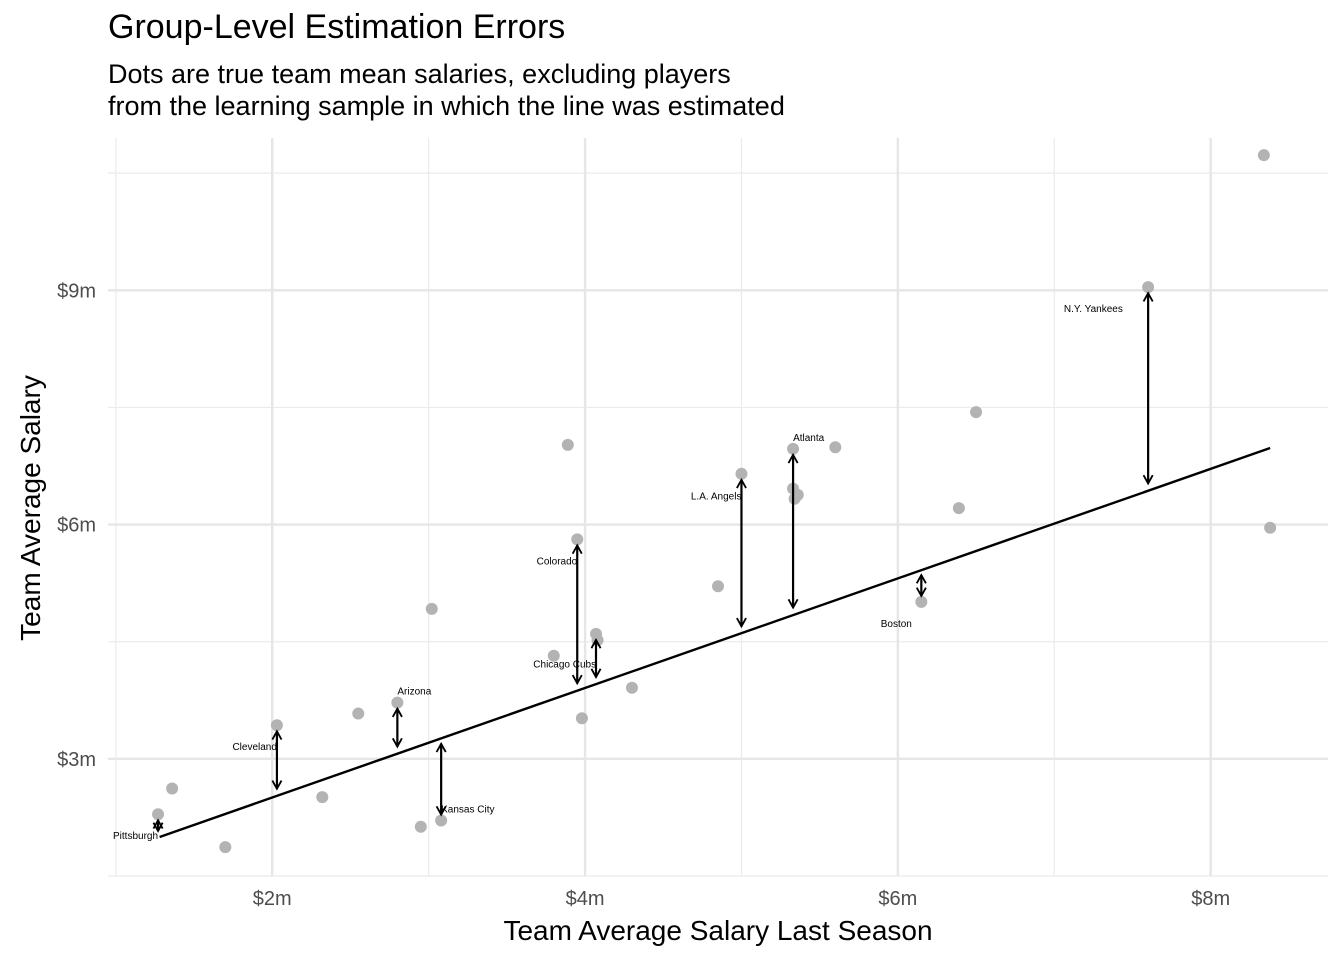  I want to click on team-label: Kansas City, so click(467, 810).